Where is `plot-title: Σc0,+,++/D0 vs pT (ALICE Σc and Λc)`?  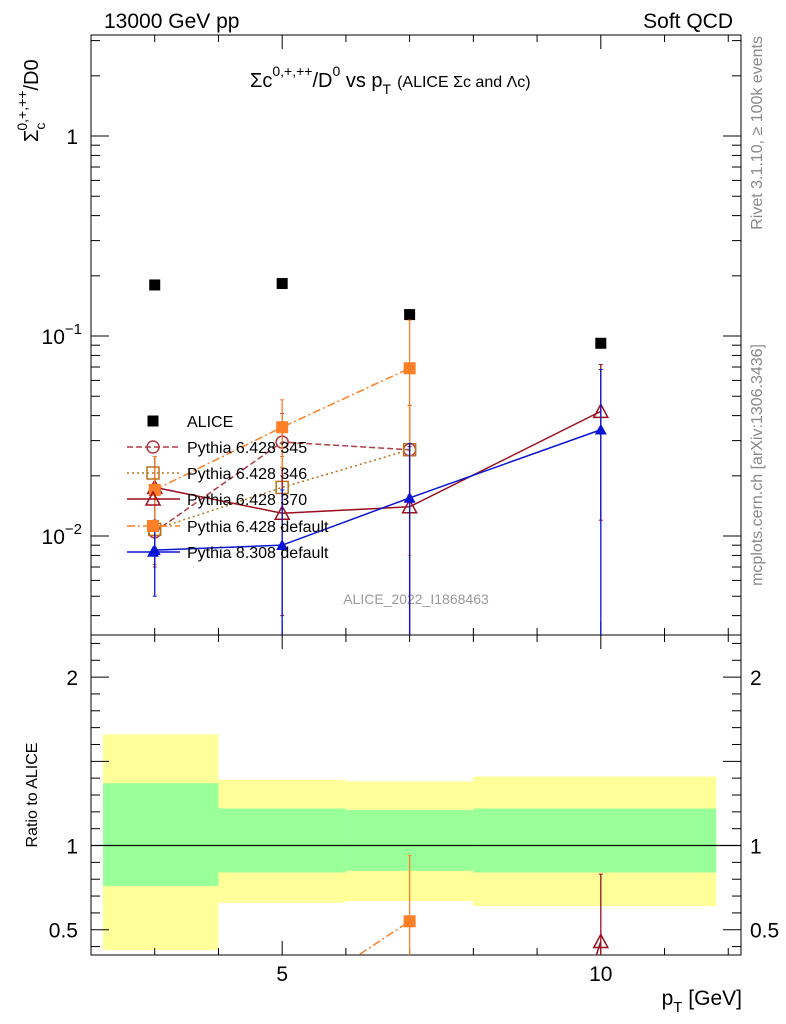
plot-title: Σc0,+,++/D0 vs pT (ALICE Σc and Λc) is located at coordinates (390, 80).